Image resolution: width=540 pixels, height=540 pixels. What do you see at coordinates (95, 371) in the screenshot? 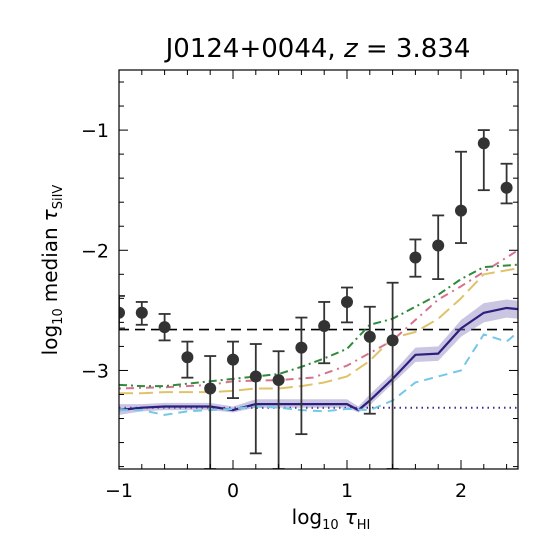
I see `y-tick-label: −3` at bounding box center [95, 371].